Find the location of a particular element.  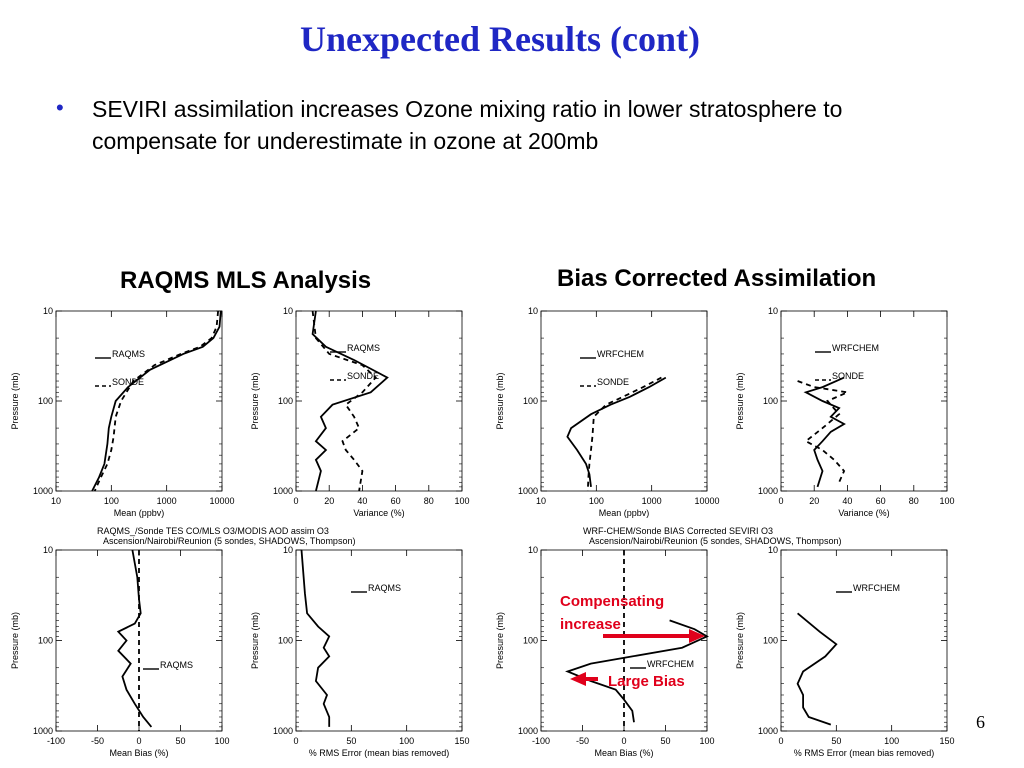

wrf-mean-xtick-label: 10000 is located at coordinates (706, 501).